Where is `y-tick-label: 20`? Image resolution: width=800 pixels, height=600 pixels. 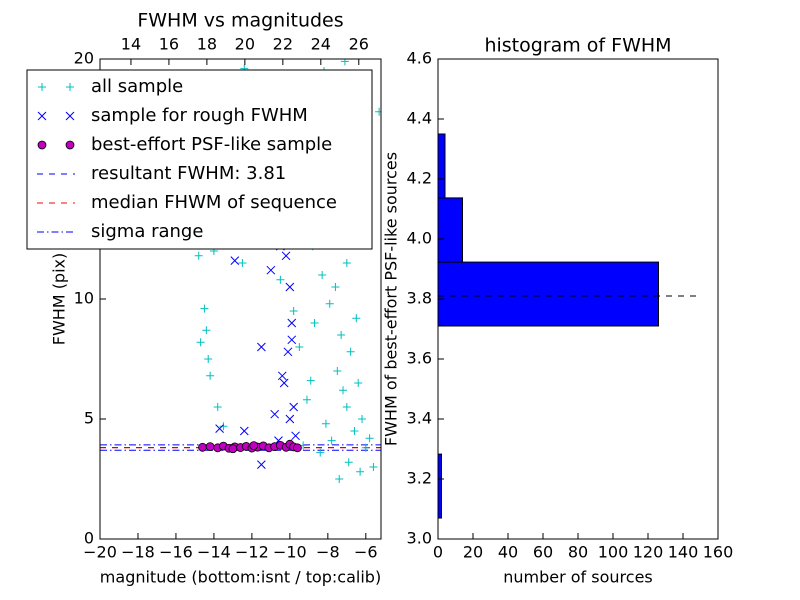
y-tick-label: 20 is located at coordinates (84, 58).